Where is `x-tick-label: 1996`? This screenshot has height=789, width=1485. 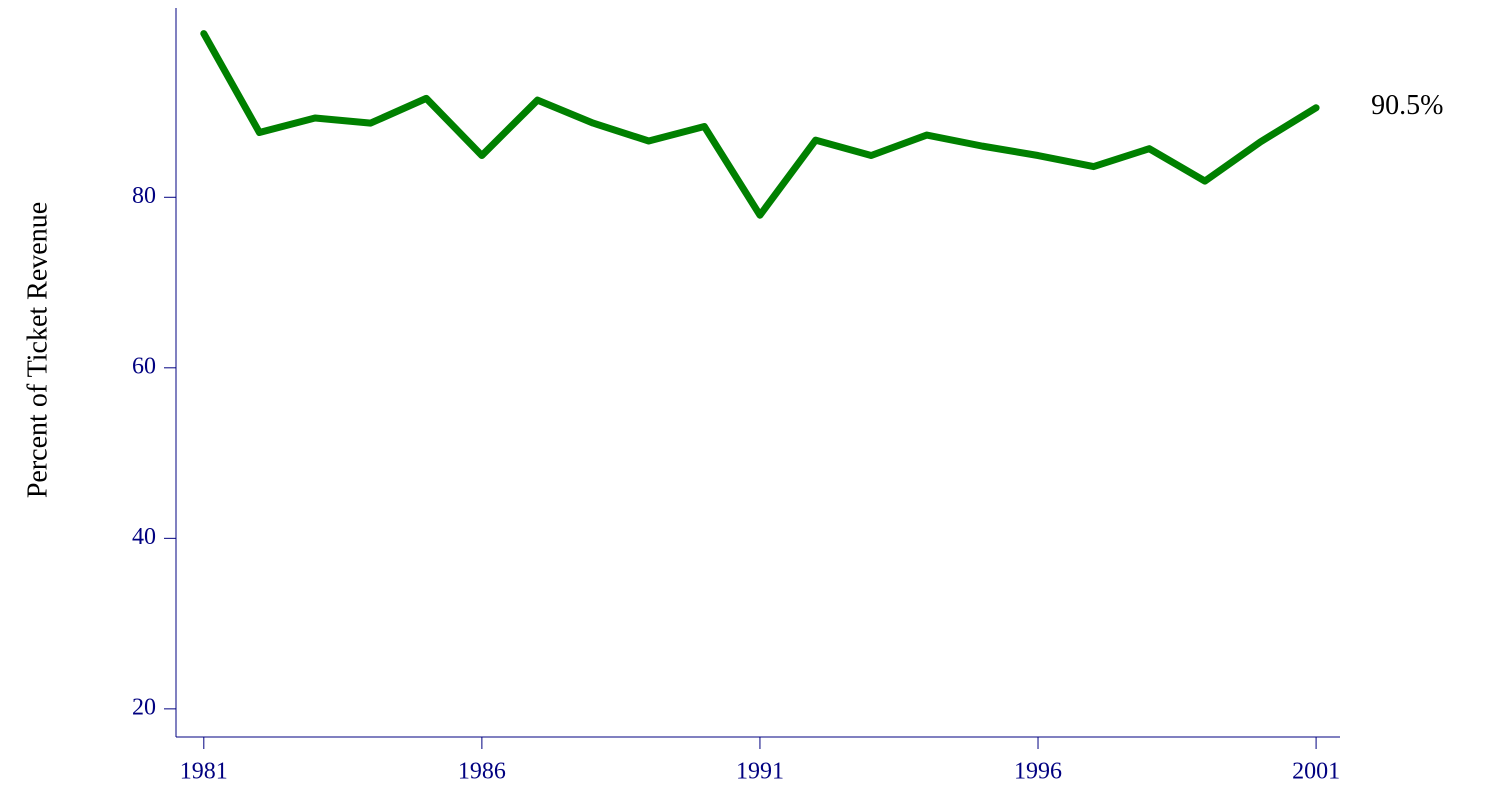
x-tick-label: 1996 is located at coordinates (1038, 772).